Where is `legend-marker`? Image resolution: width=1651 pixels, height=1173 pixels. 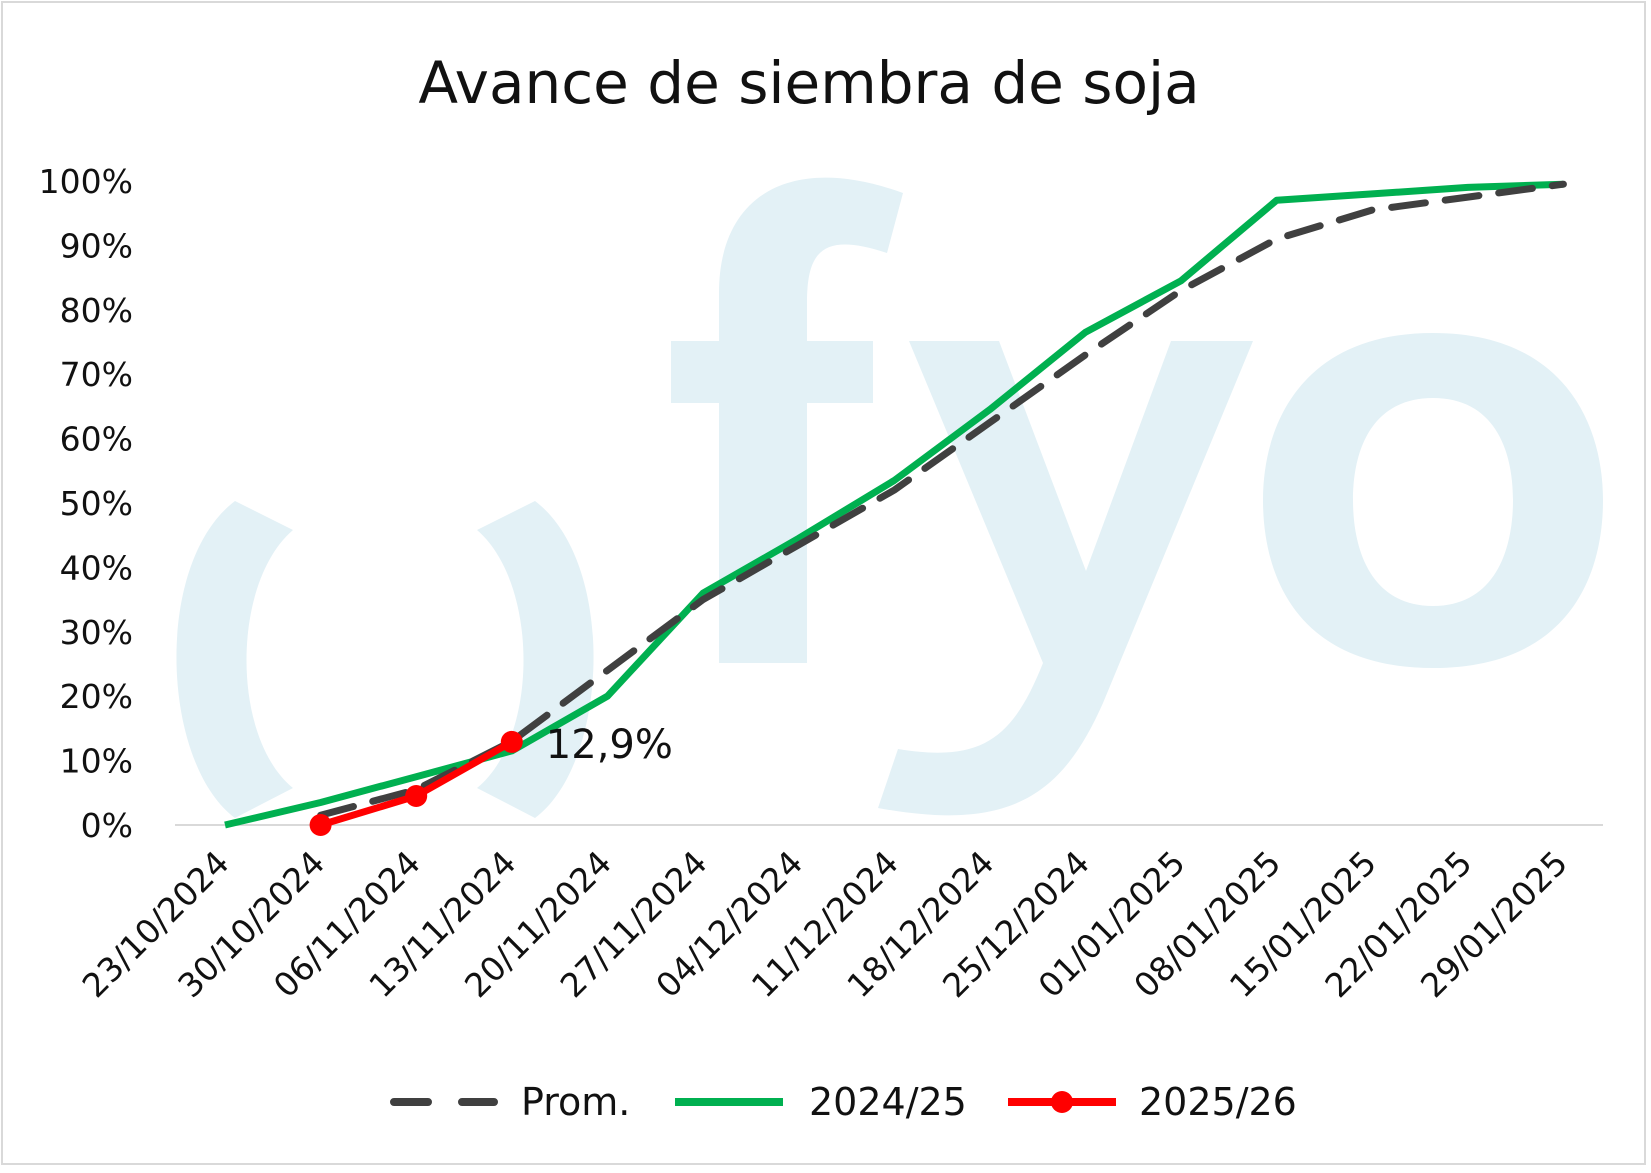 legend-marker is located at coordinates (1062, 1102).